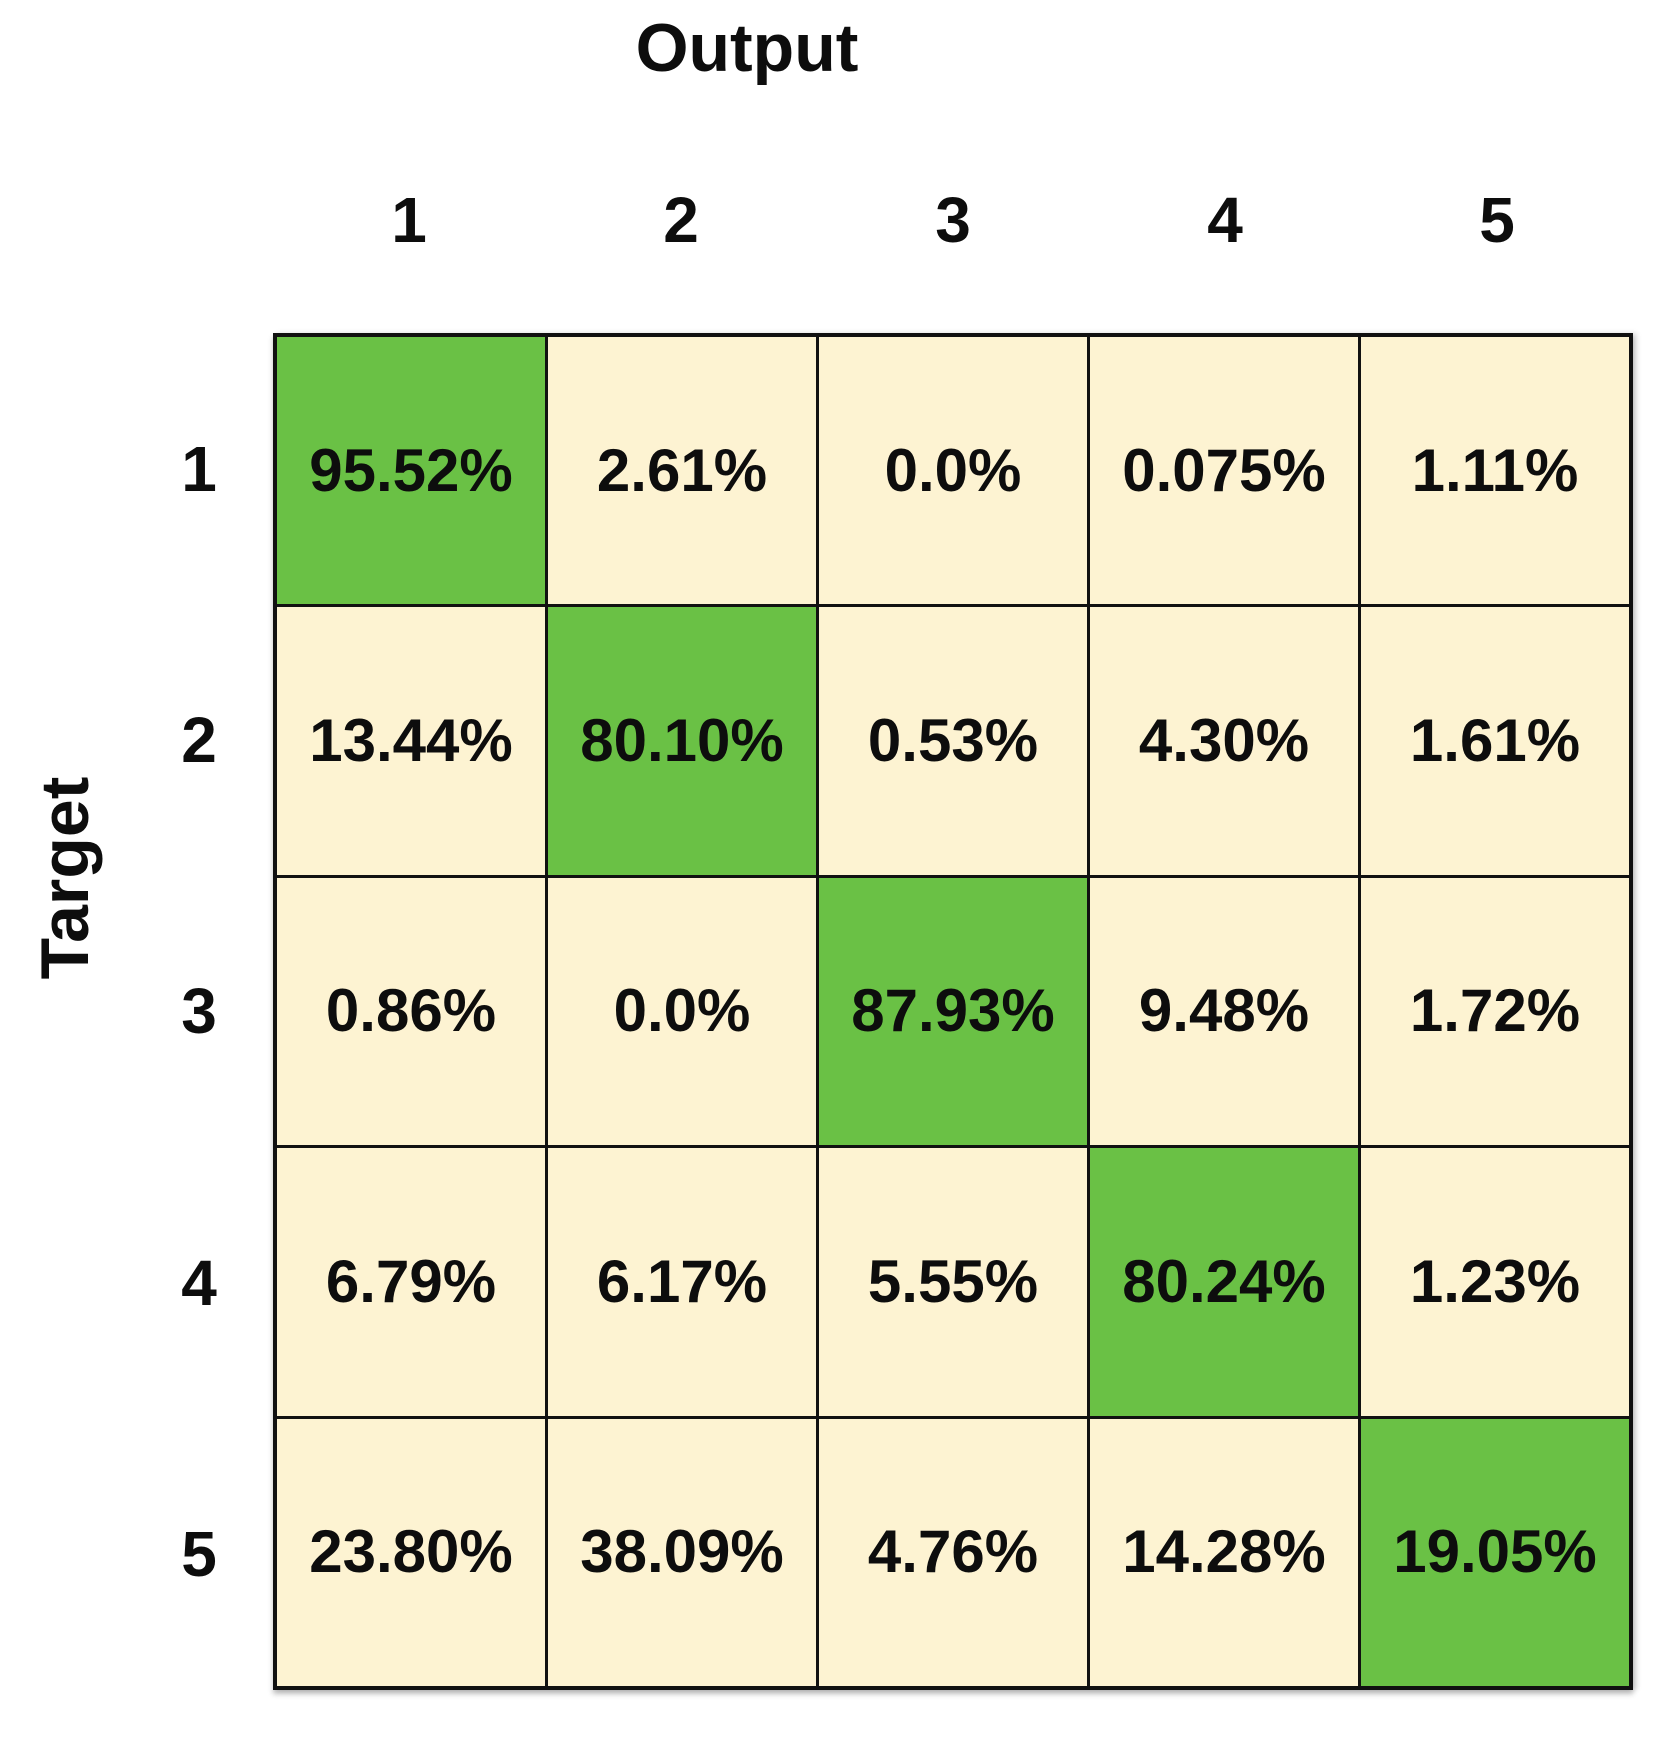  I want to click on cell-r1c4: 0.075%, so click(1224, 471).